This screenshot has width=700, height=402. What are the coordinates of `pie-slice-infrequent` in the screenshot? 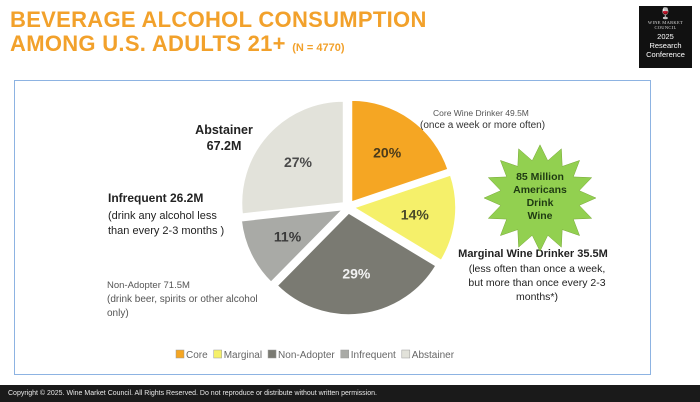 It's located at (292, 246).